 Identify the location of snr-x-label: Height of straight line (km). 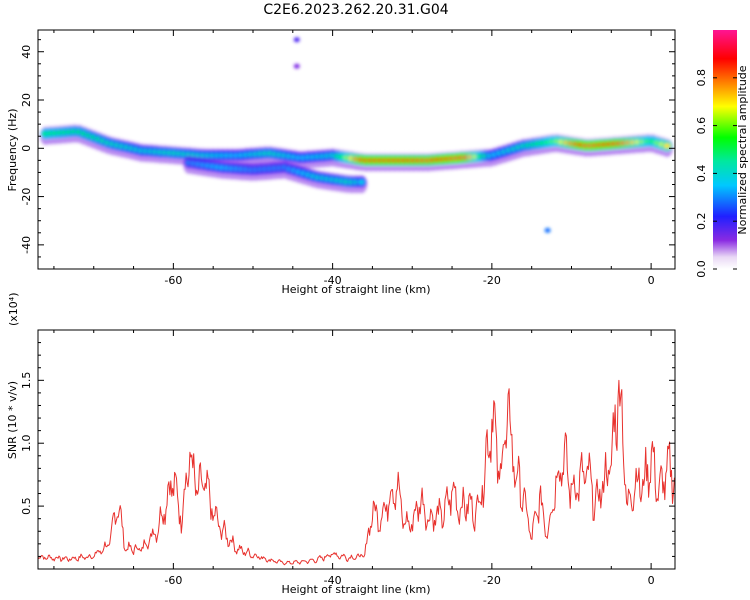
(355, 589).